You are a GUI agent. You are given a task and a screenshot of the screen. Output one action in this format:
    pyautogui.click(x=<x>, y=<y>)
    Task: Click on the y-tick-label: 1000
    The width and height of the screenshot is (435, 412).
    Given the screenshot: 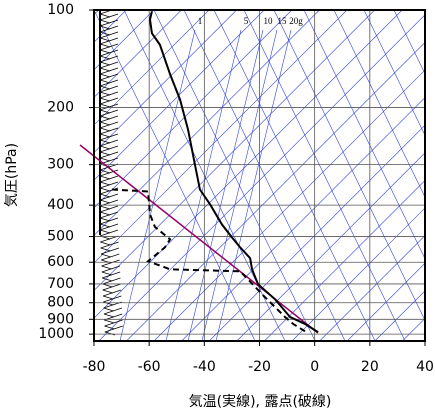 What is the action you would take?
    pyautogui.click(x=56, y=334)
    